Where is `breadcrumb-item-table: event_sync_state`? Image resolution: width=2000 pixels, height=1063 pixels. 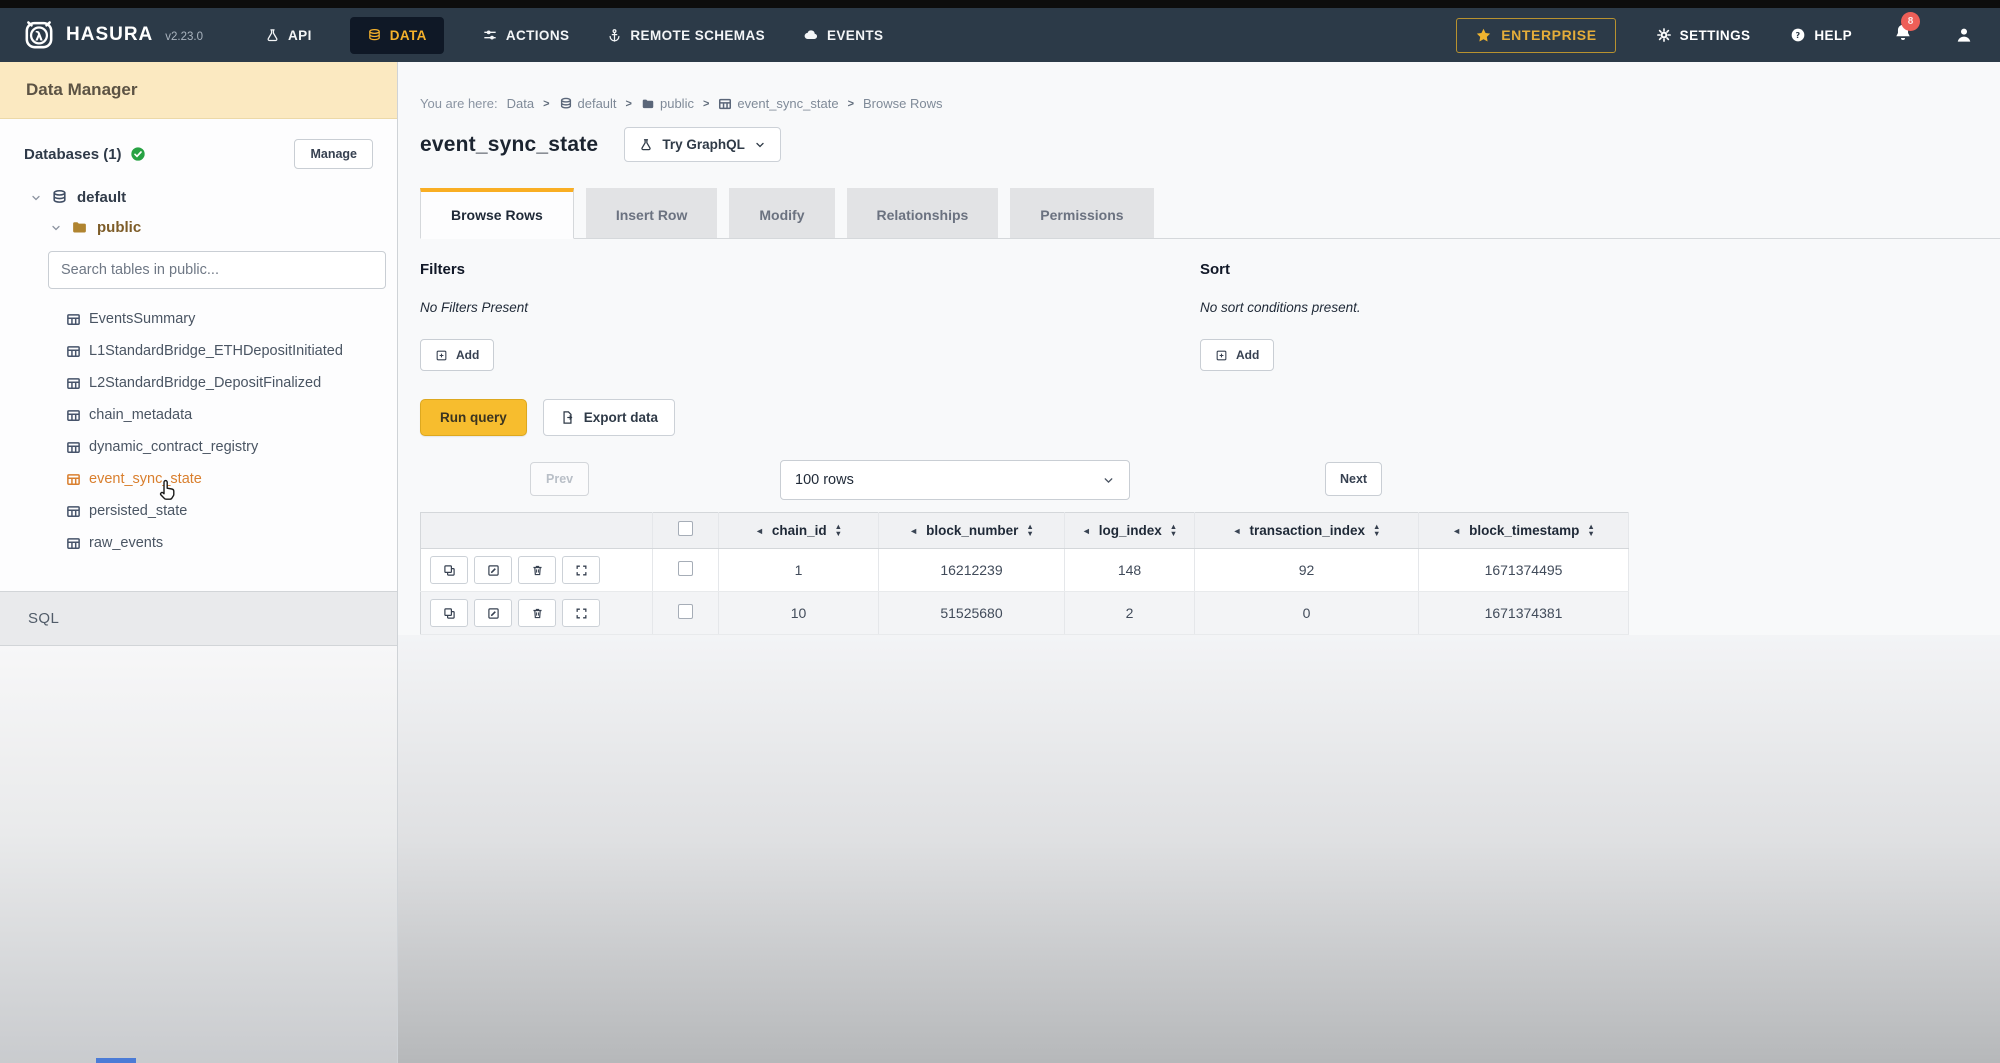 breadcrumb-item-table: event_sync_state is located at coordinates (778, 103).